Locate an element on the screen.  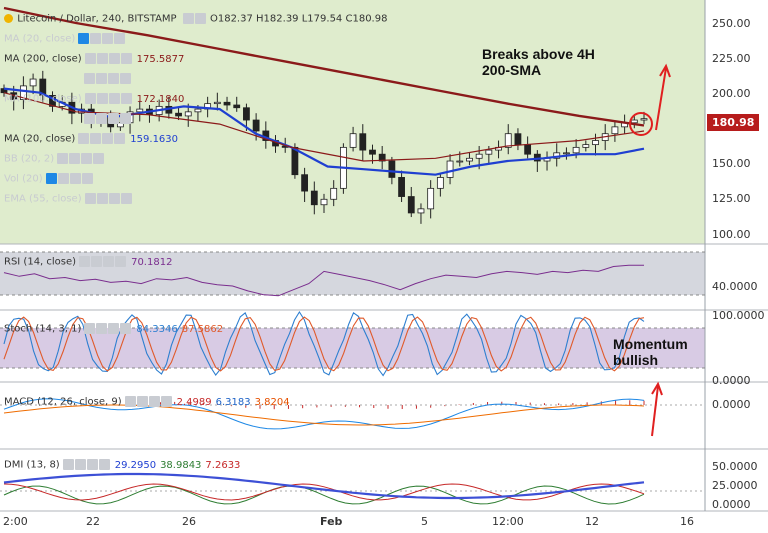
price-tick-6: 100.00 is located at coordinates (731, 234).